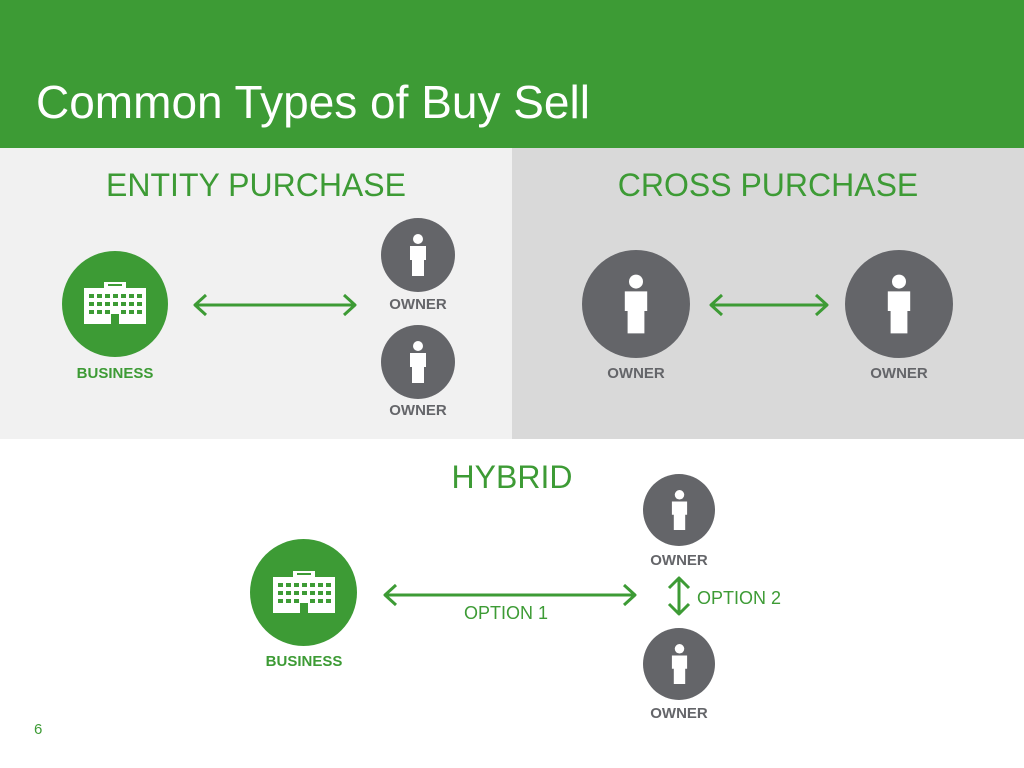 The width and height of the screenshot is (1024, 768). I want to click on hybrid-heading: HYBRID, so click(512, 477).